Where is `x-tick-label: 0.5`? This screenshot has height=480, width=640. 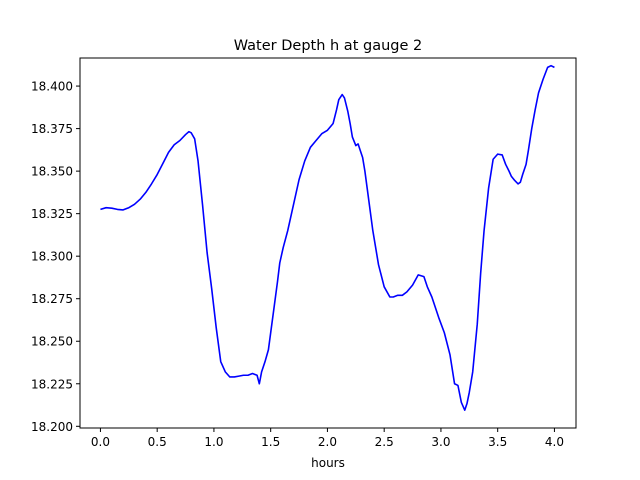 x-tick-label: 0.5 is located at coordinates (157, 442).